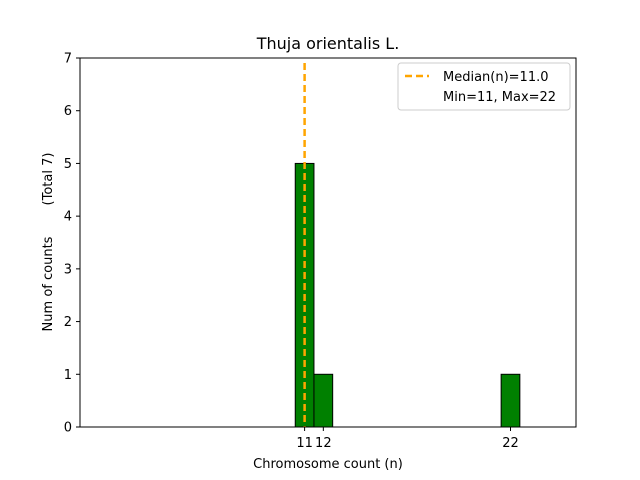  What do you see at coordinates (68, 428) in the screenshot?
I see `y-tick-label-0: 0` at bounding box center [68, 428].